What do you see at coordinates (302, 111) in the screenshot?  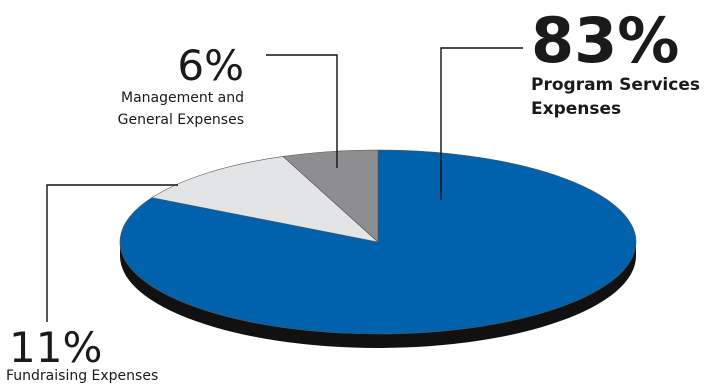 I see `leader-line-management` at bounding box center [302, 111].